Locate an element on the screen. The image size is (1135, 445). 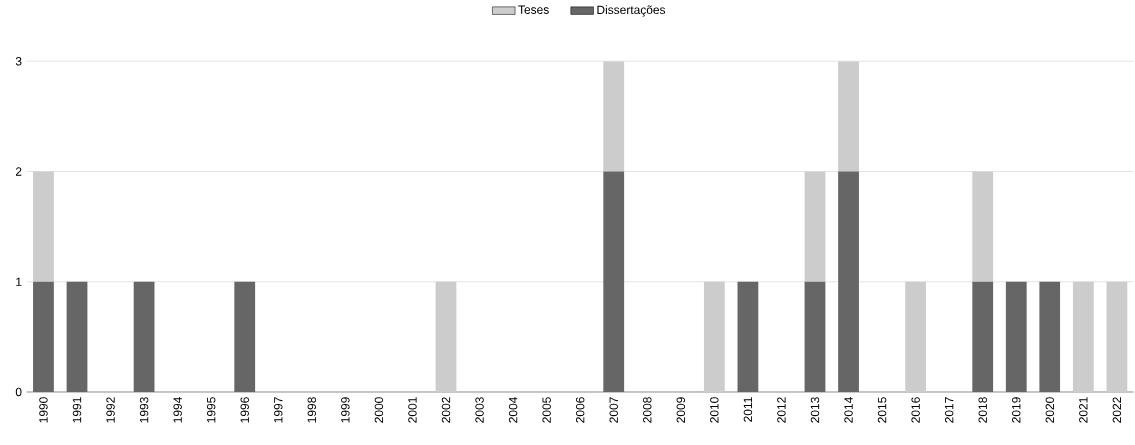
x-tick-label: 2016 is located at coordinates (915, 410).